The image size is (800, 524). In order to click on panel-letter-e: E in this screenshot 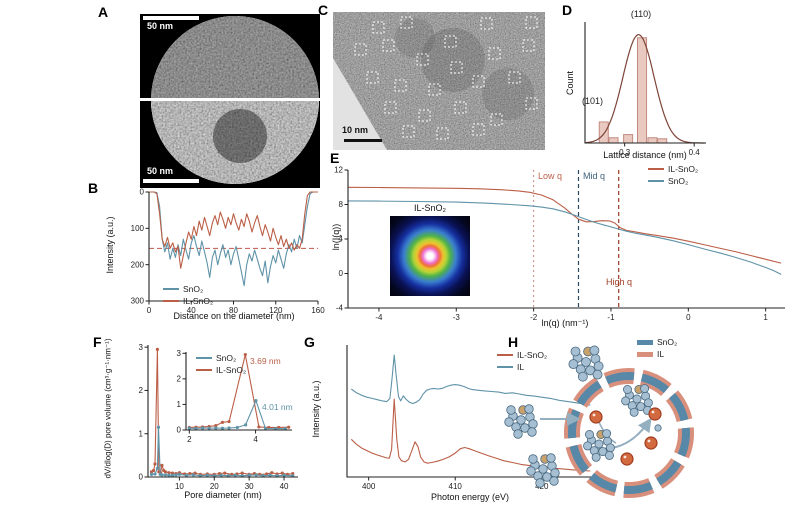, I will do `click(335, 158)`.